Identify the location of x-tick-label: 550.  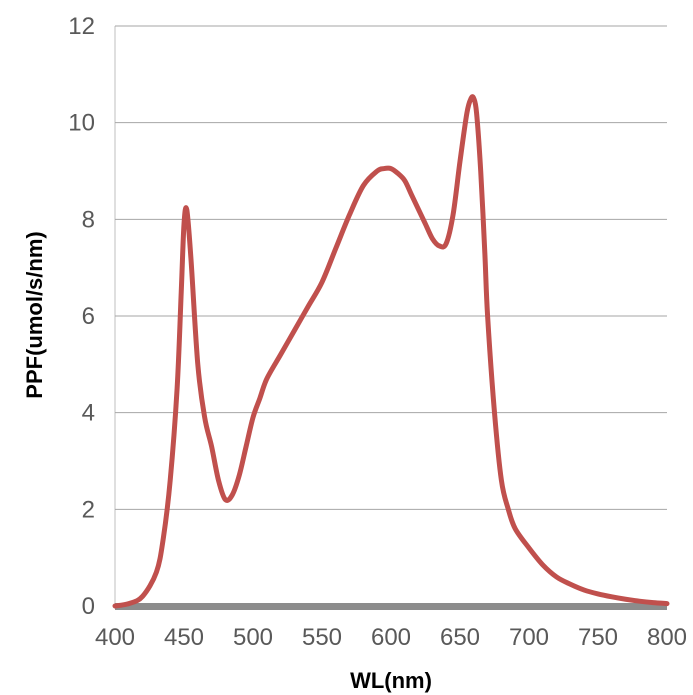
(322, 637).